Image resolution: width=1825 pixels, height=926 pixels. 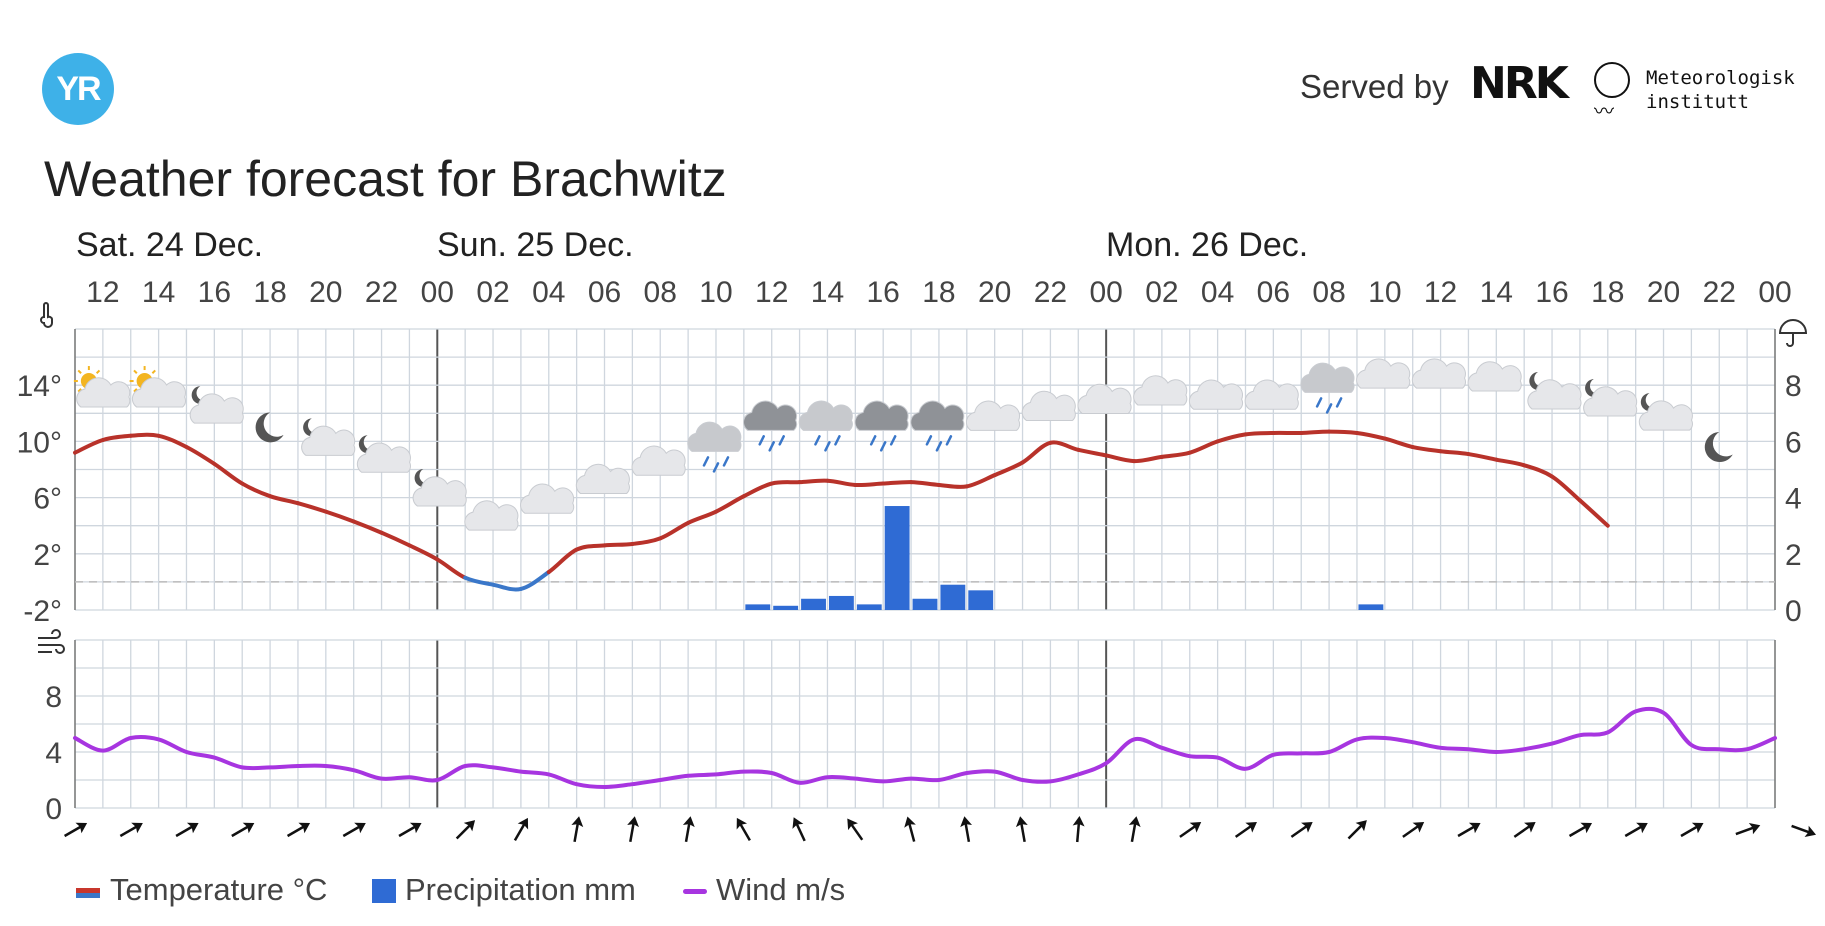 What do you see at coordinates (520, 889) in the screenshot?
I see `legend-precipitation: Precipitation mm` at bounding box center [520, 889].